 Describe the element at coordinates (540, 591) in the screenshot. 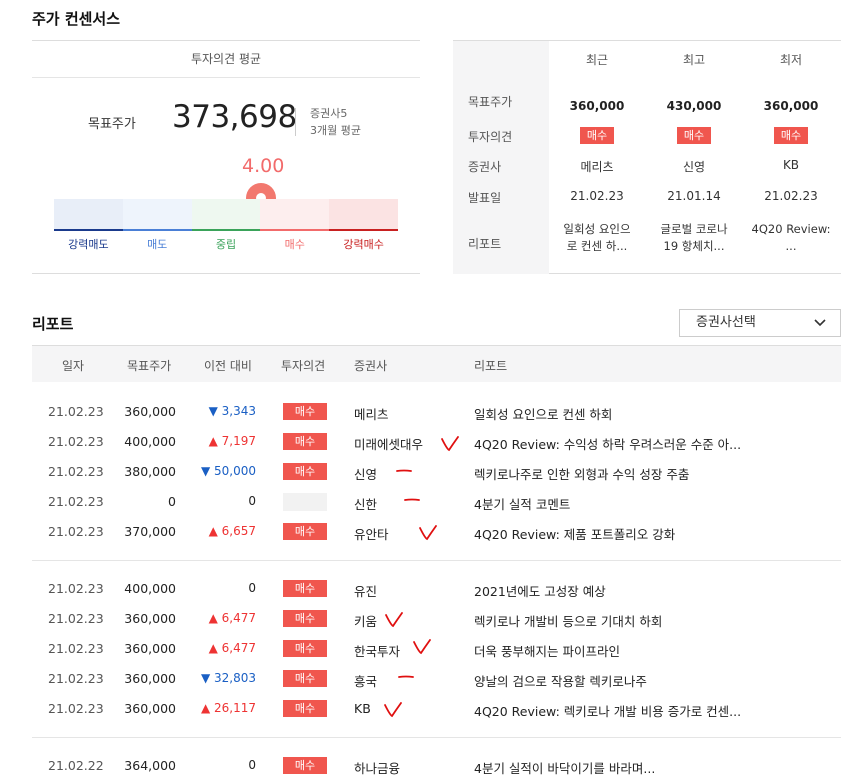

I see `row-report-link: 2021년에도 고성장 예상` at that location.